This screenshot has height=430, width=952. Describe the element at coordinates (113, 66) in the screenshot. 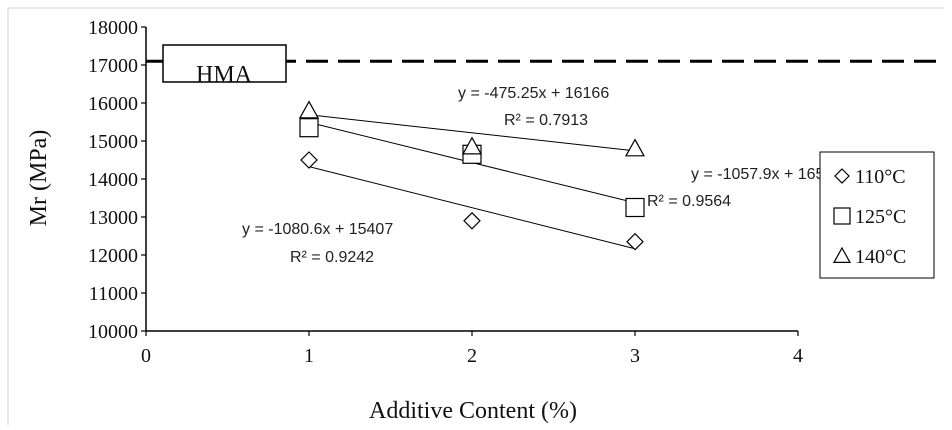

I see `y-tick-label: 17000` at that location.